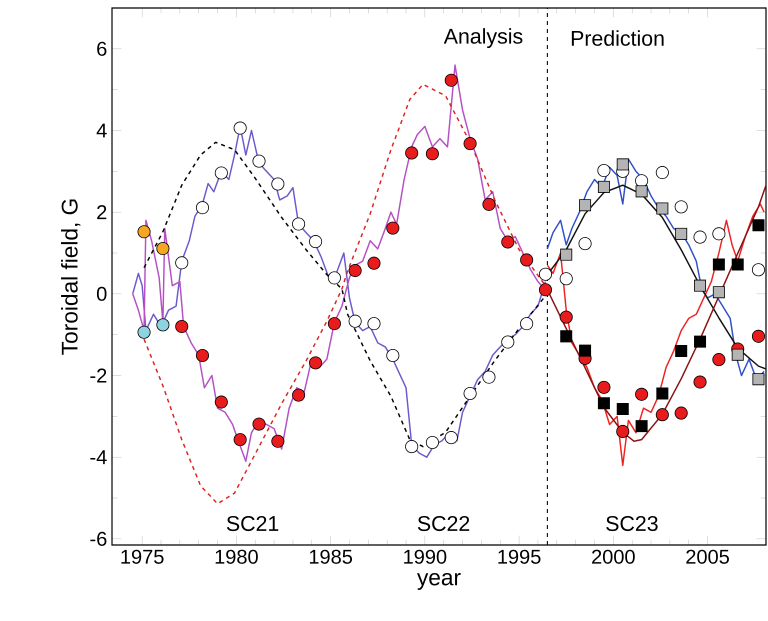  What do you see at coordinates (101, 49) in the screenshot?
I see `y-tick-label: 6` at bounding box center [101, 49].